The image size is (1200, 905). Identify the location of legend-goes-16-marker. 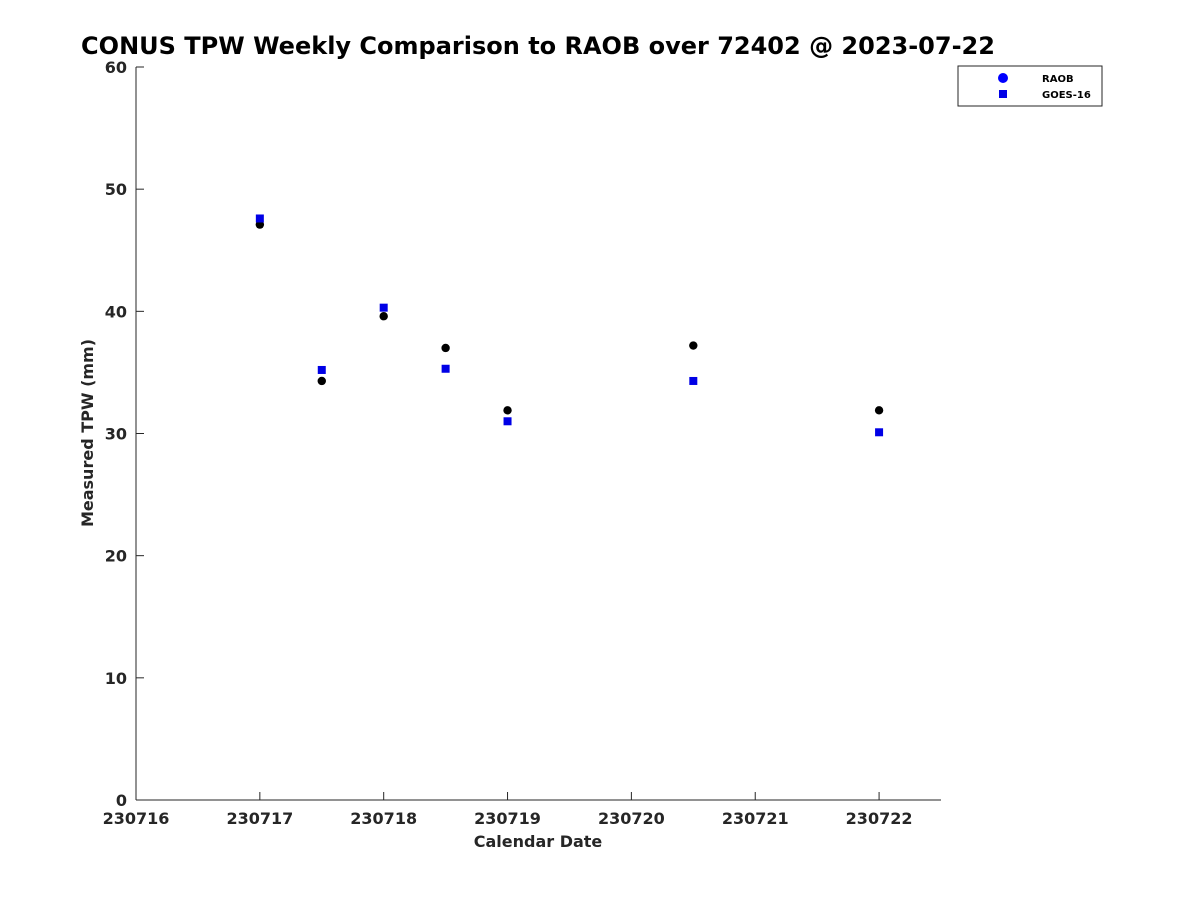
(1003, 94).